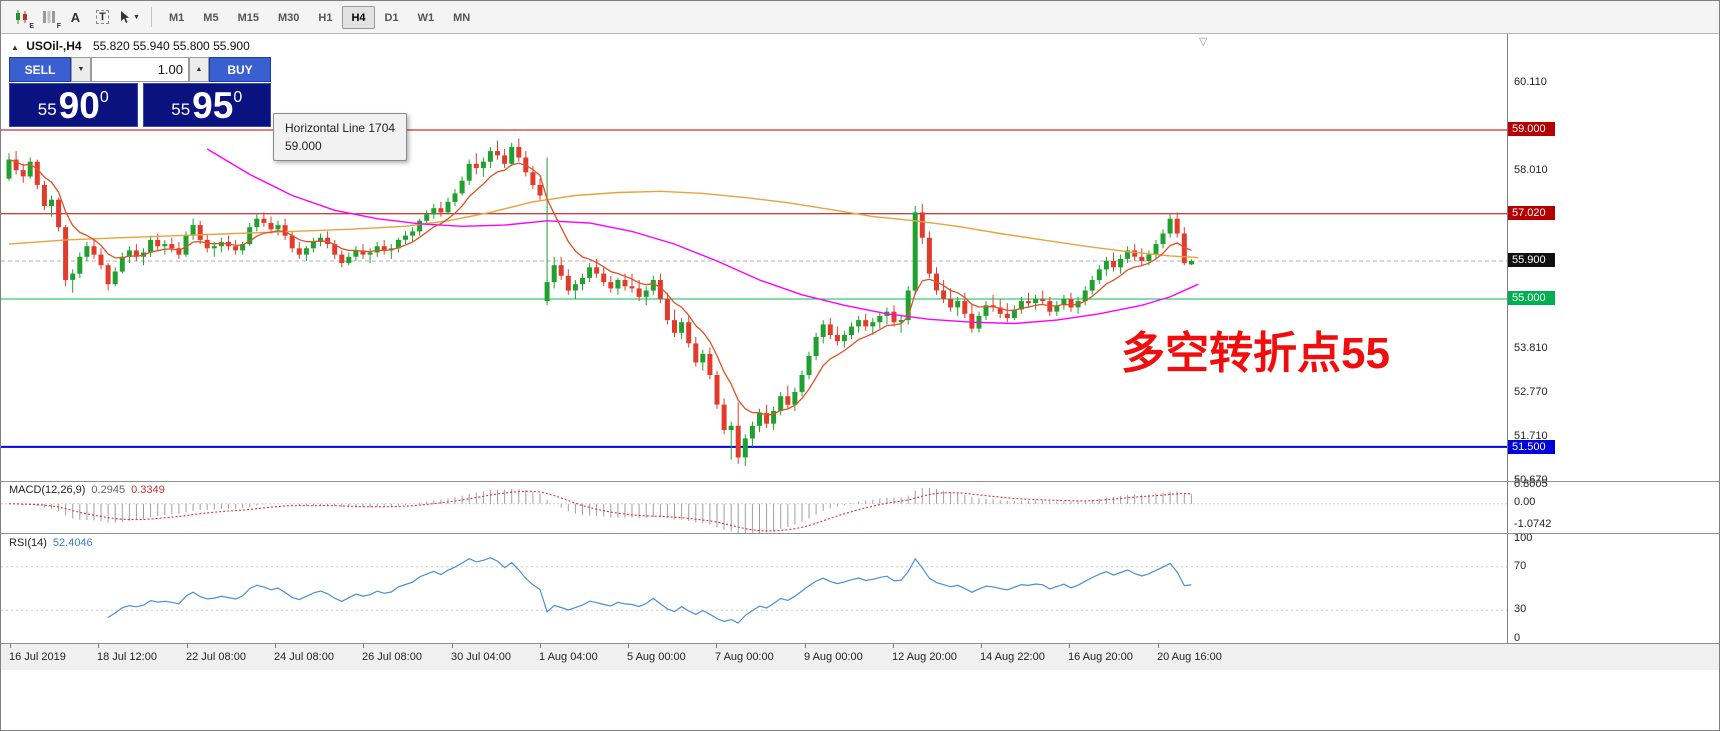 Image resolution: width=1720 pixels, height=731 pixels. What do you see at coordinates (1531, 348) in the screenshot?
I see `price-axis-label: 53.810` at bounding box center [1531, 348].